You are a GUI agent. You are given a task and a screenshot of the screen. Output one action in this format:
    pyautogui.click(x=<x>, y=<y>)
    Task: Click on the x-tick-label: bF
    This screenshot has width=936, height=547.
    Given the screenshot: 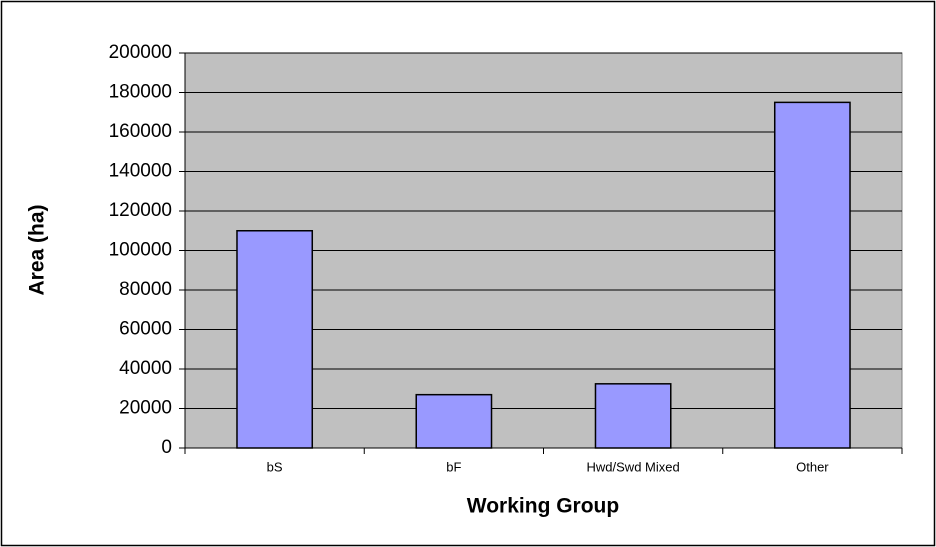 What is the action you would take?
    pyautogui.click(x=453, y=466)
    